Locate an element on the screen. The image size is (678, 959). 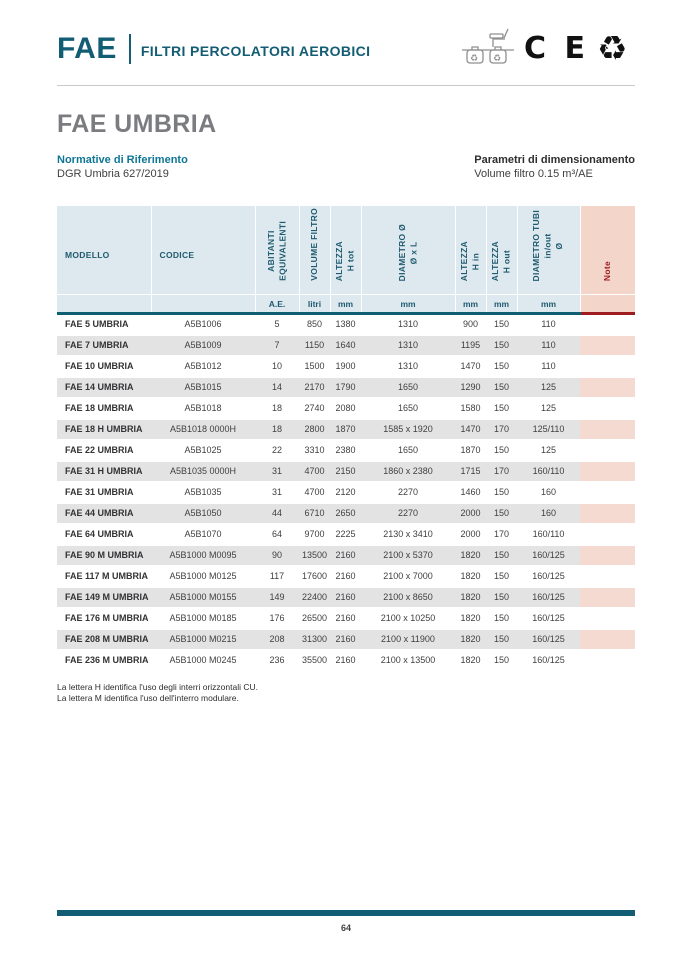
table-row: FAE 5 UMBRIA A5B1006 5 850 1380 1310 900 150 110 is located at coordinates (346, 324).